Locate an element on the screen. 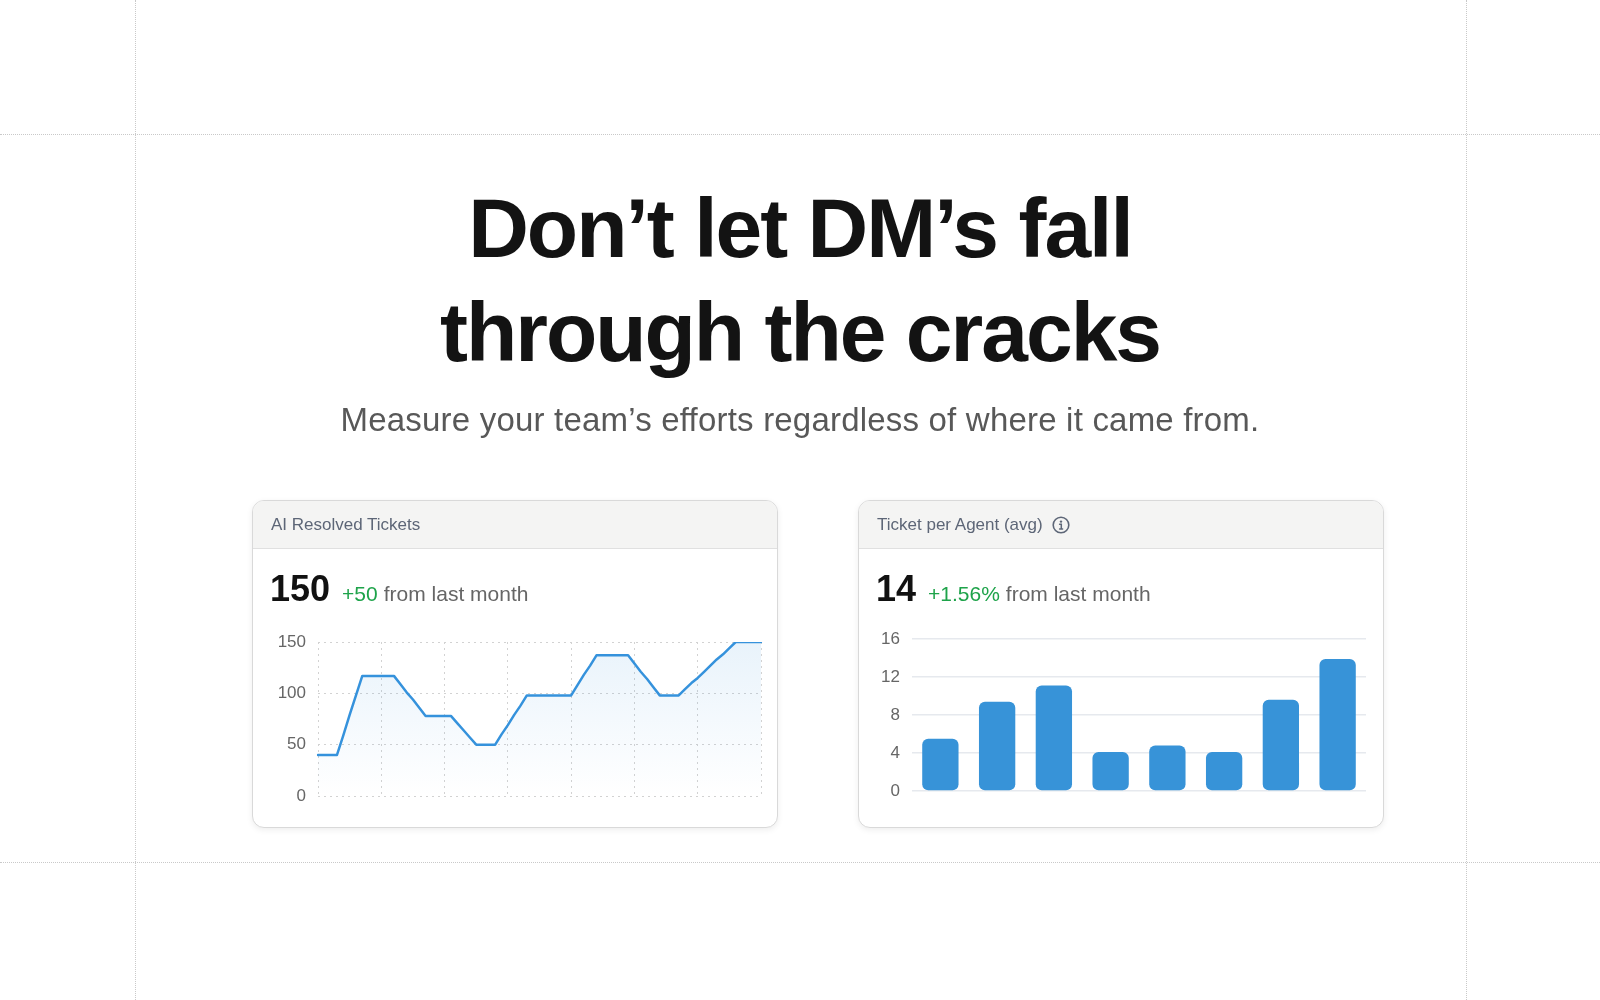  text: Measure your team’s efforts regardless of where it came from. is located at coordinates (800, 420).